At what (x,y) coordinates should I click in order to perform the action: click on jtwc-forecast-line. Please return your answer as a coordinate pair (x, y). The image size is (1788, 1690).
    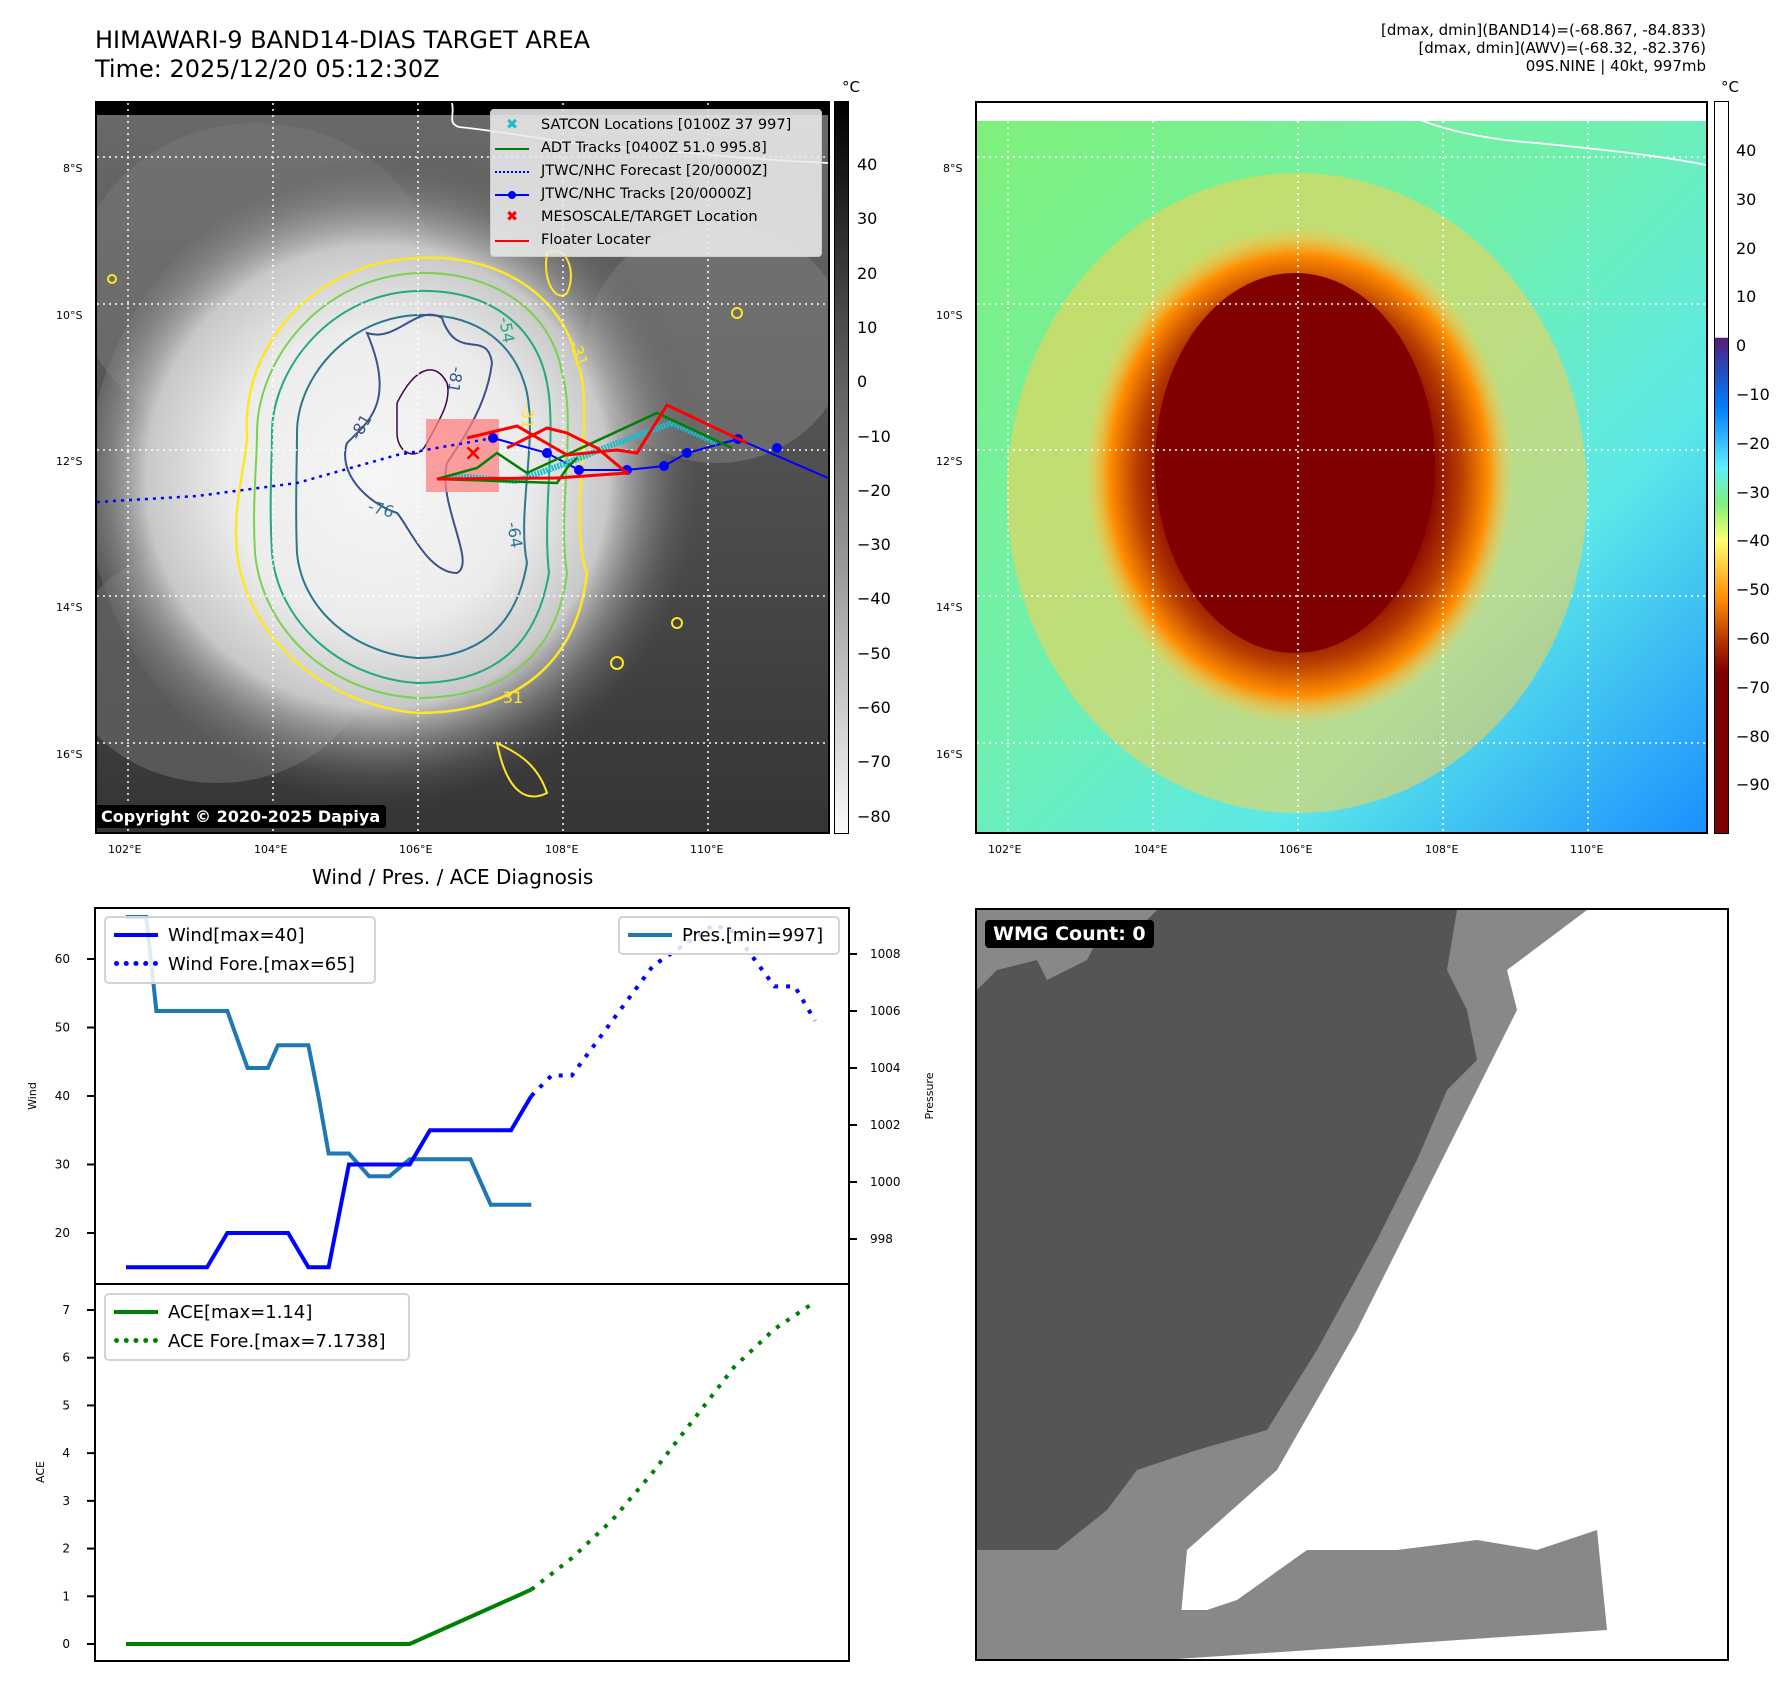
    Looking at the image, I should click on (295, 470).